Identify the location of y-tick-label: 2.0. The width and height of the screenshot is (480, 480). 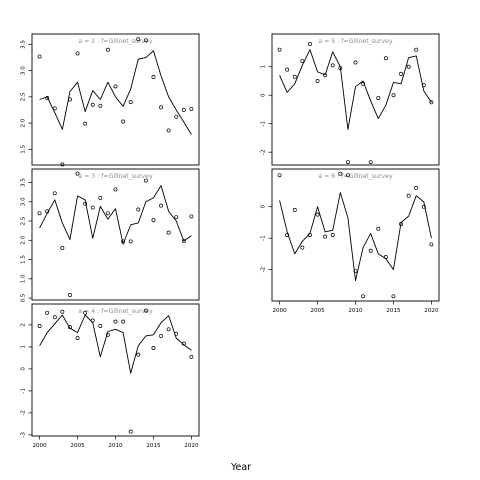
(24, 122).